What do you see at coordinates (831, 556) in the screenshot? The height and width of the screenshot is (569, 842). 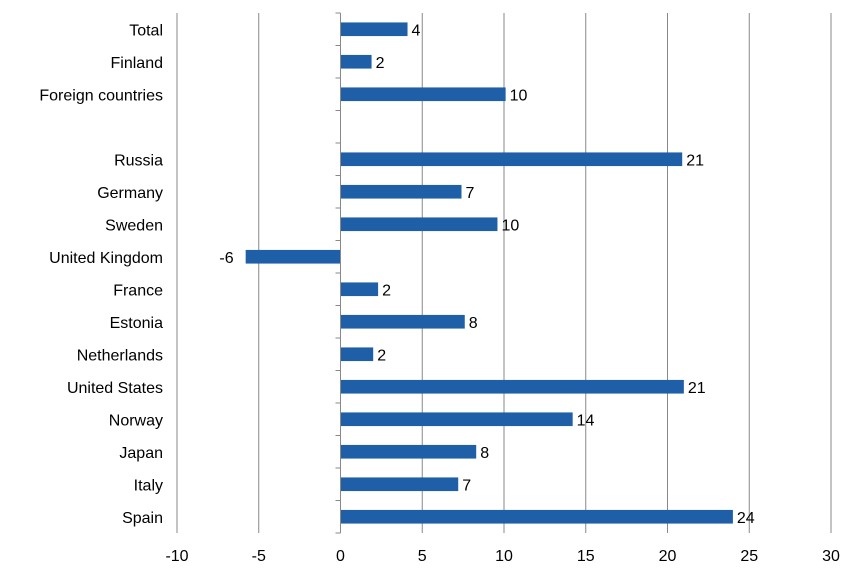 I see `x-tick-label: 30` at bounding box center [831, 556].